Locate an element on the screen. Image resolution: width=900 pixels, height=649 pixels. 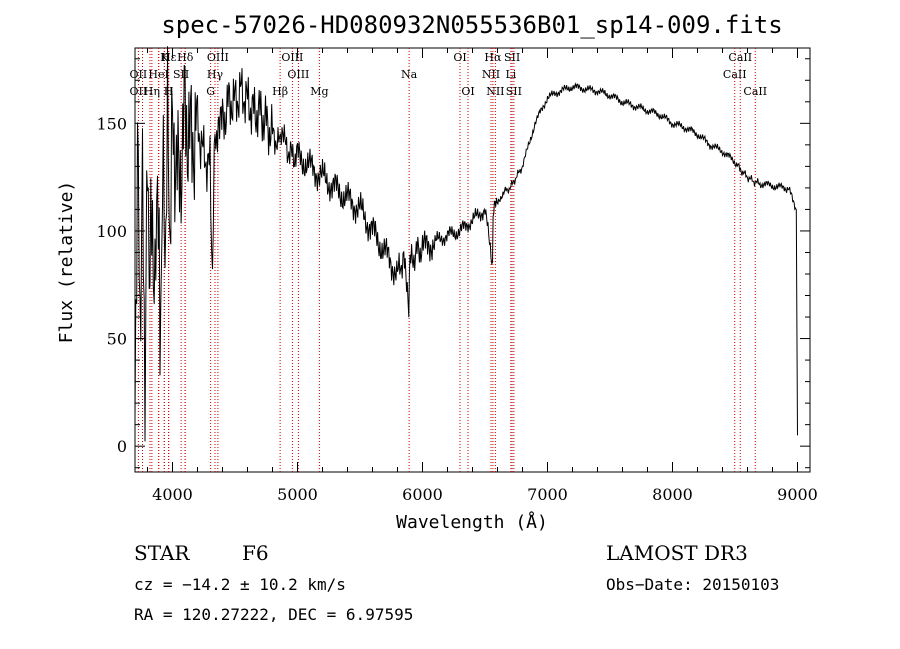
survey-name: LAMOST DR3 is located at coordinates (677, 553).